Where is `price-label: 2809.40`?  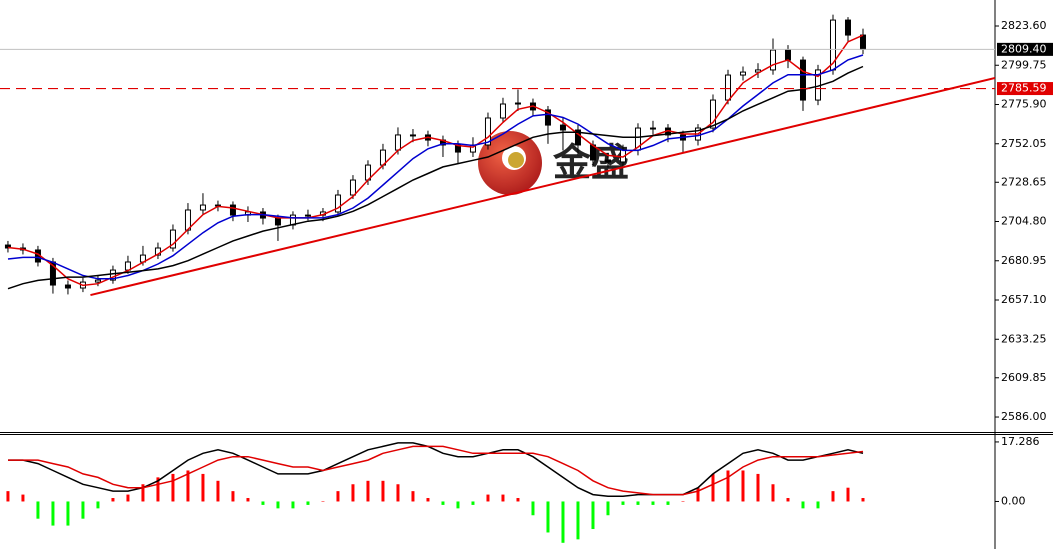
price-label: 2809.40 is located at coordinates (1024, 48).